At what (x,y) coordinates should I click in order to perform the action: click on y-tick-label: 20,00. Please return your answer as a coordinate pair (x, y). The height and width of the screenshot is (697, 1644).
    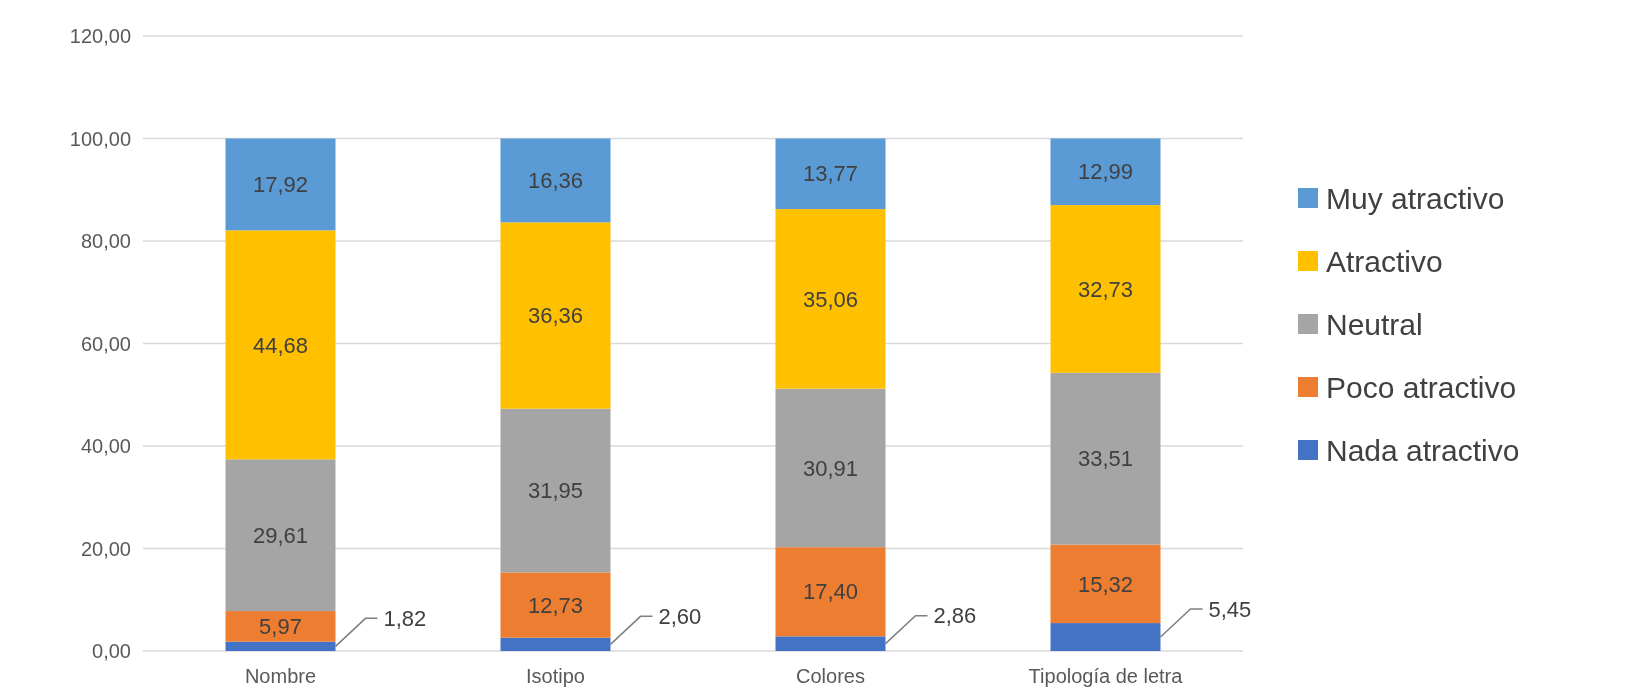
    Looking at the image, I should click on (105, 548).